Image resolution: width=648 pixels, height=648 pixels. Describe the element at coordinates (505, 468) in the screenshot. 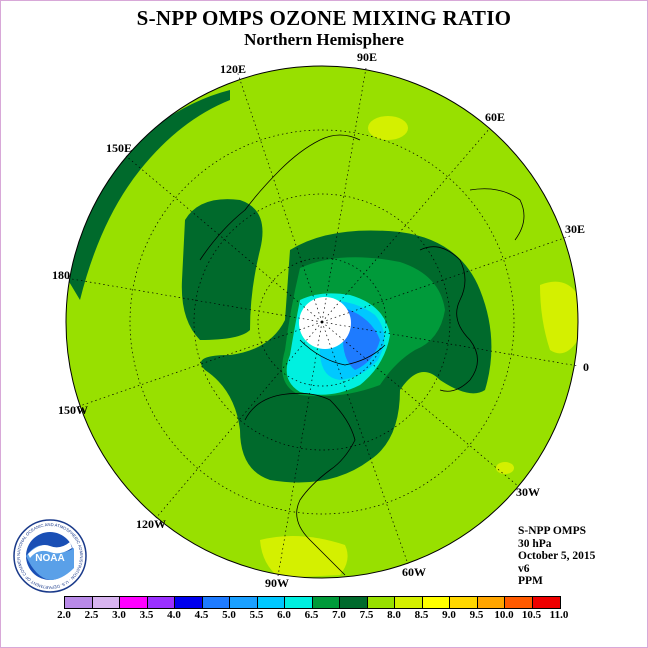

I see `ozone-patch-southeast` at that location.